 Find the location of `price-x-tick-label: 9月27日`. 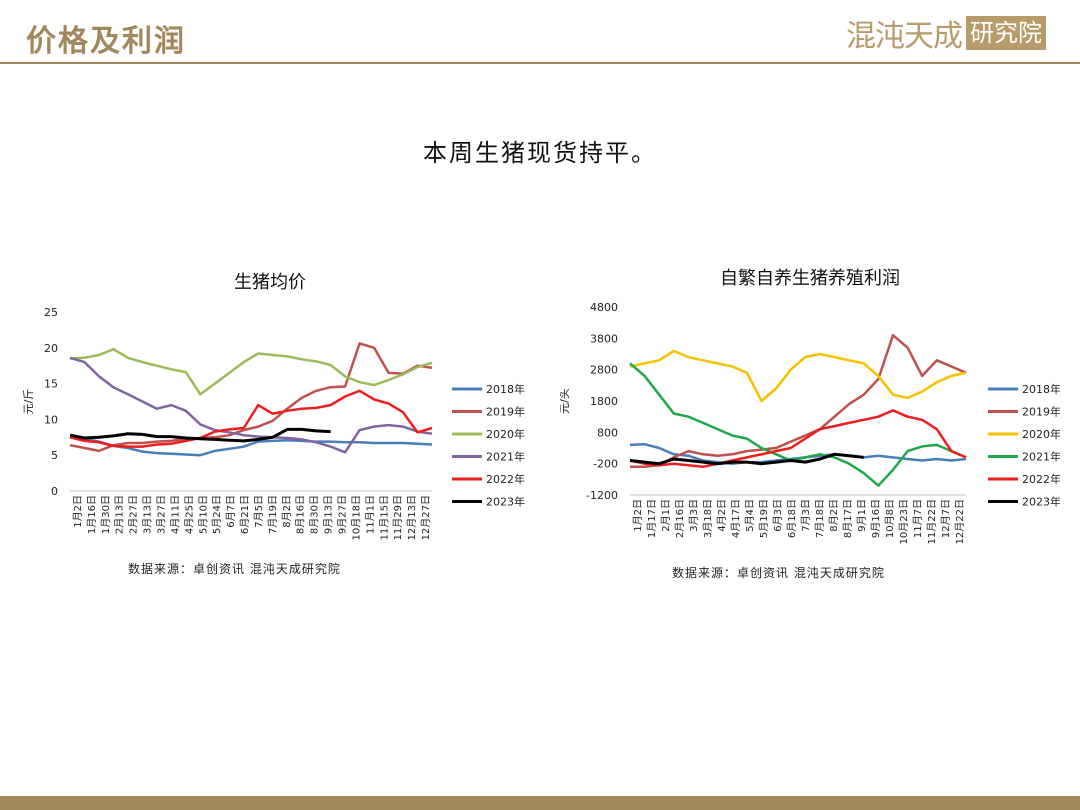

price-x-tick-label: 9月27日 is located at coordinates (343, 514).